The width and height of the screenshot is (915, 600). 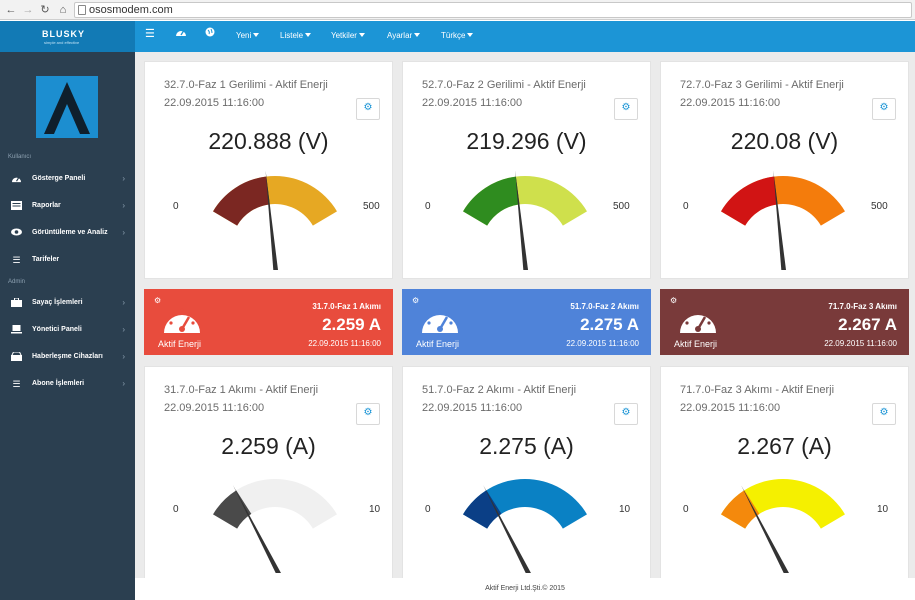 I want to click on menu-ayarlar: Ayarlar, so click(x=404, y=35).